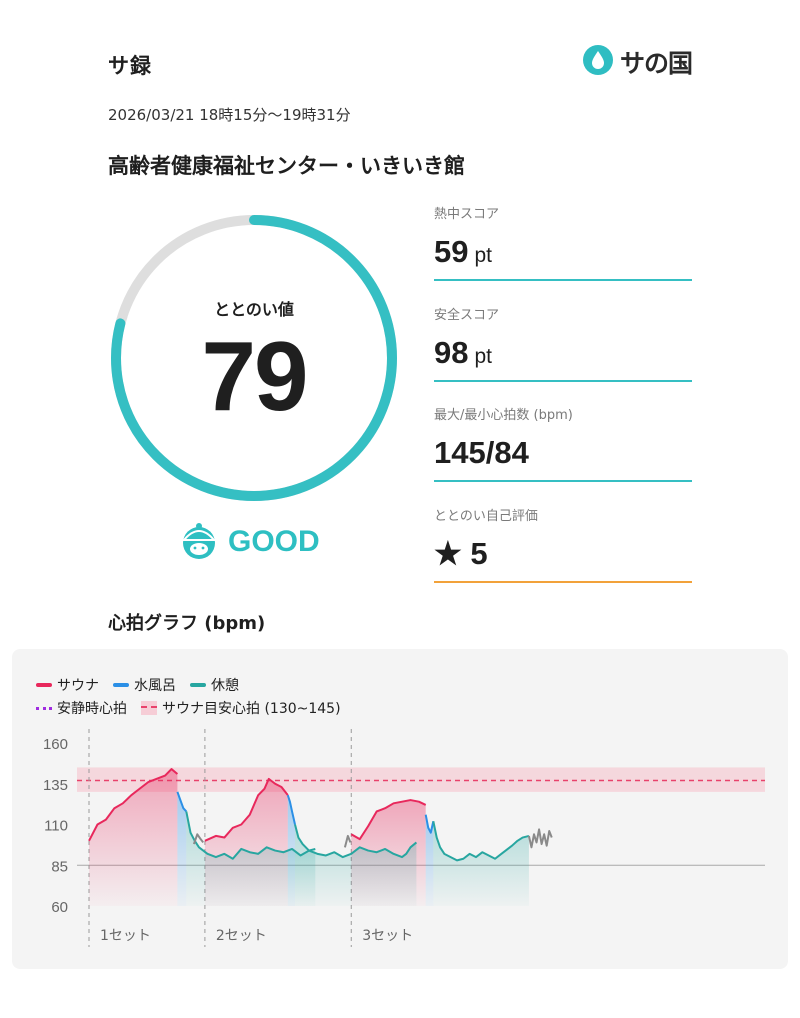 The width and height of the screenshot is (800, 1018). Describe the element at coordinates (461, 553) in the screenshot. I see `stat-number: ★ 5` at that location.